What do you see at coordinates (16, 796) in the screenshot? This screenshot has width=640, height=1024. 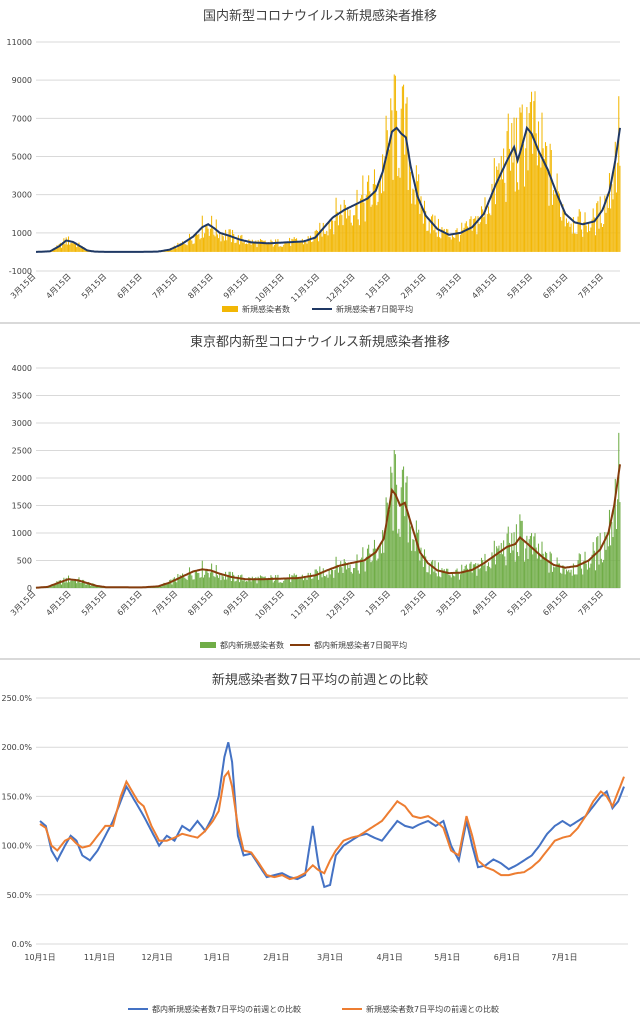 I see `y-tick-label: 150.0%` at bounding box center [16, 796].